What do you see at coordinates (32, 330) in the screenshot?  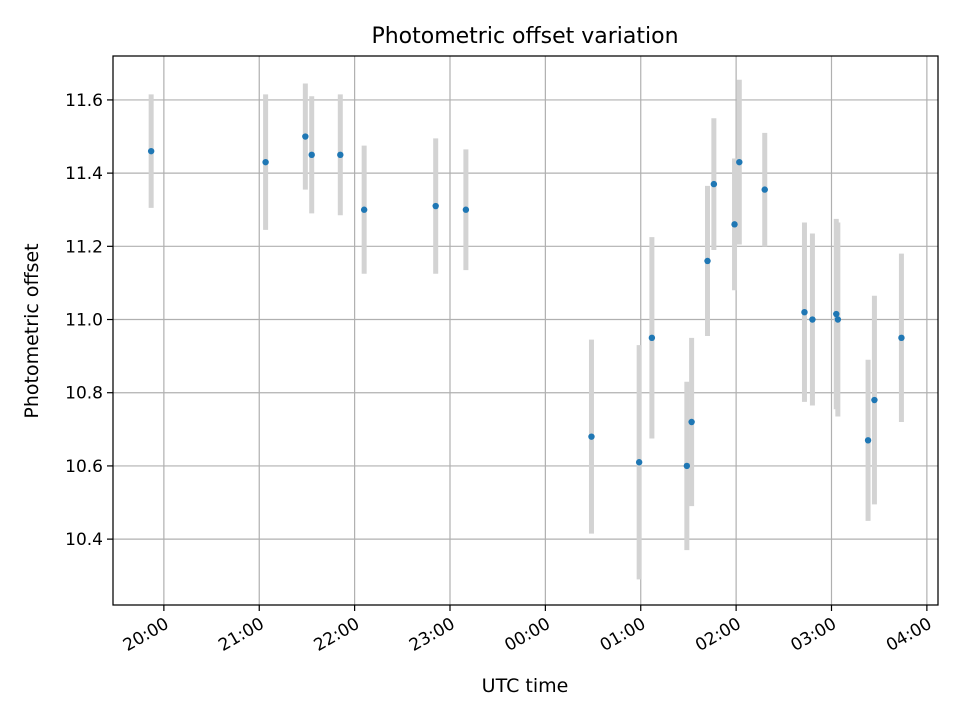 I see `y-axis-label: Photometric offset` at bounding box center [32, 330].